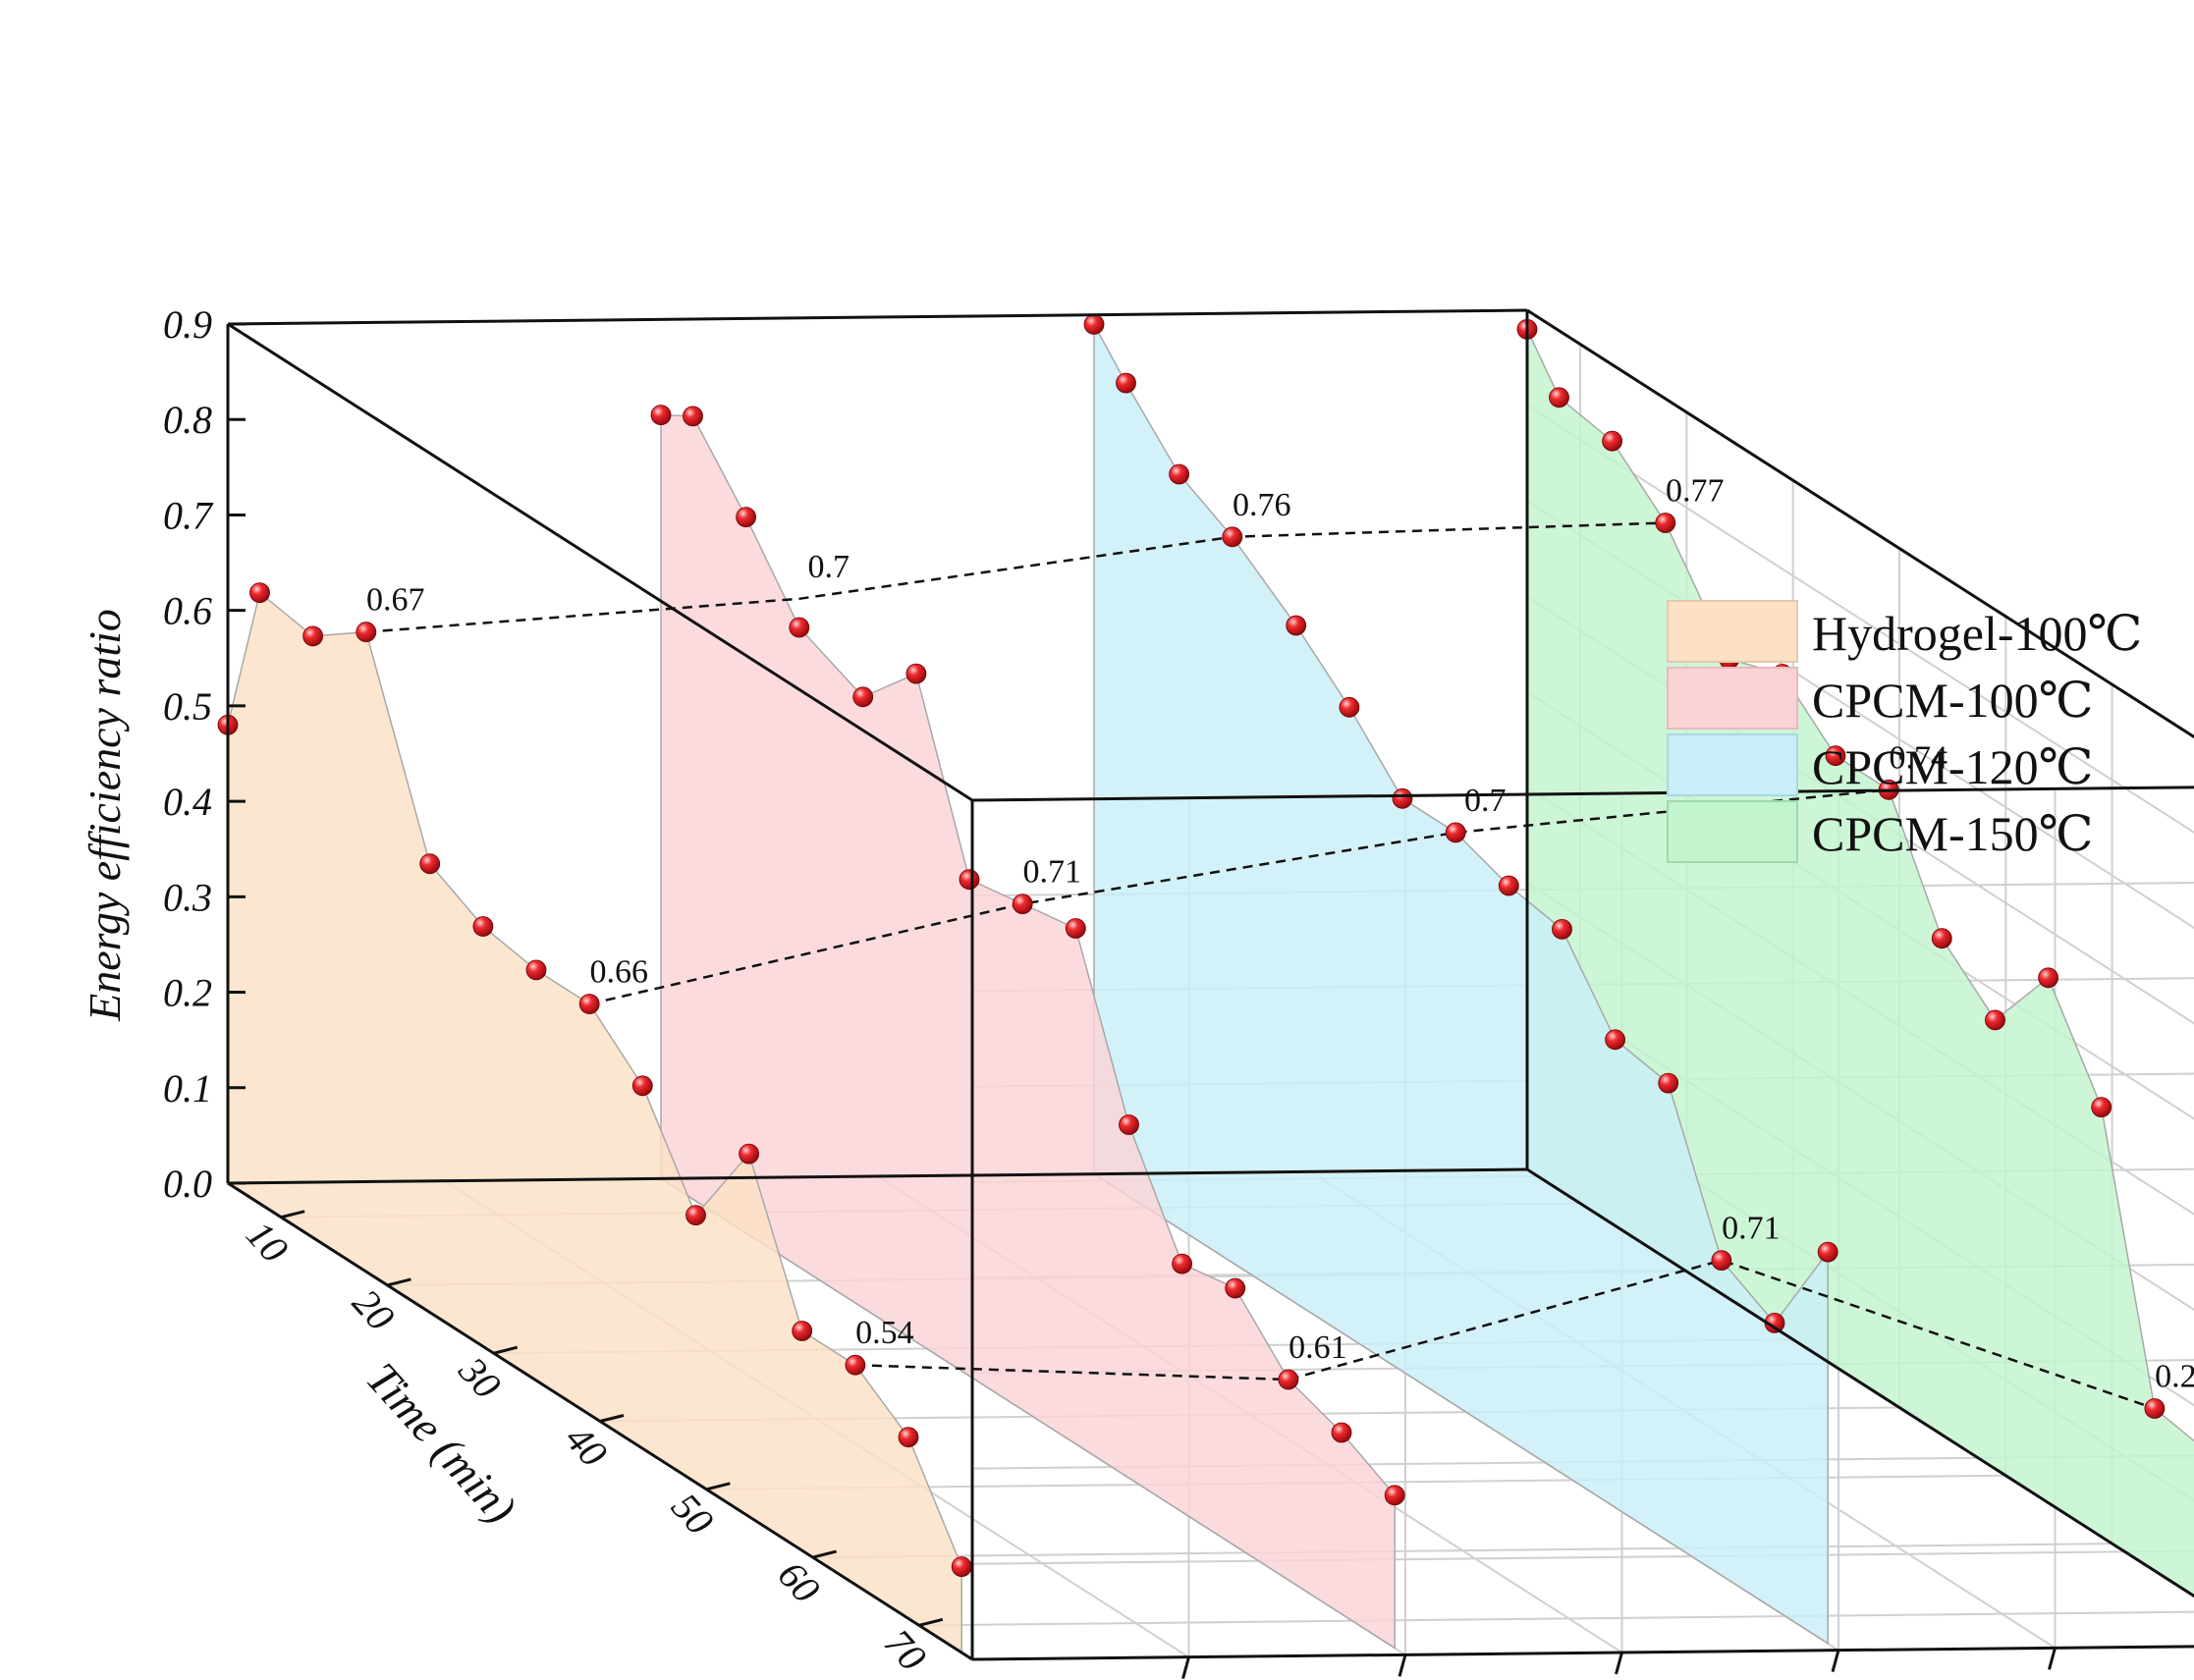 The height and width of the screenshot is (1680, 2194). What do you see at coordinates (1953, 700) in the screenshot?
I see `legend-label-cpcm-100: CPCM-100℃` at bounding box center [1953, 700].